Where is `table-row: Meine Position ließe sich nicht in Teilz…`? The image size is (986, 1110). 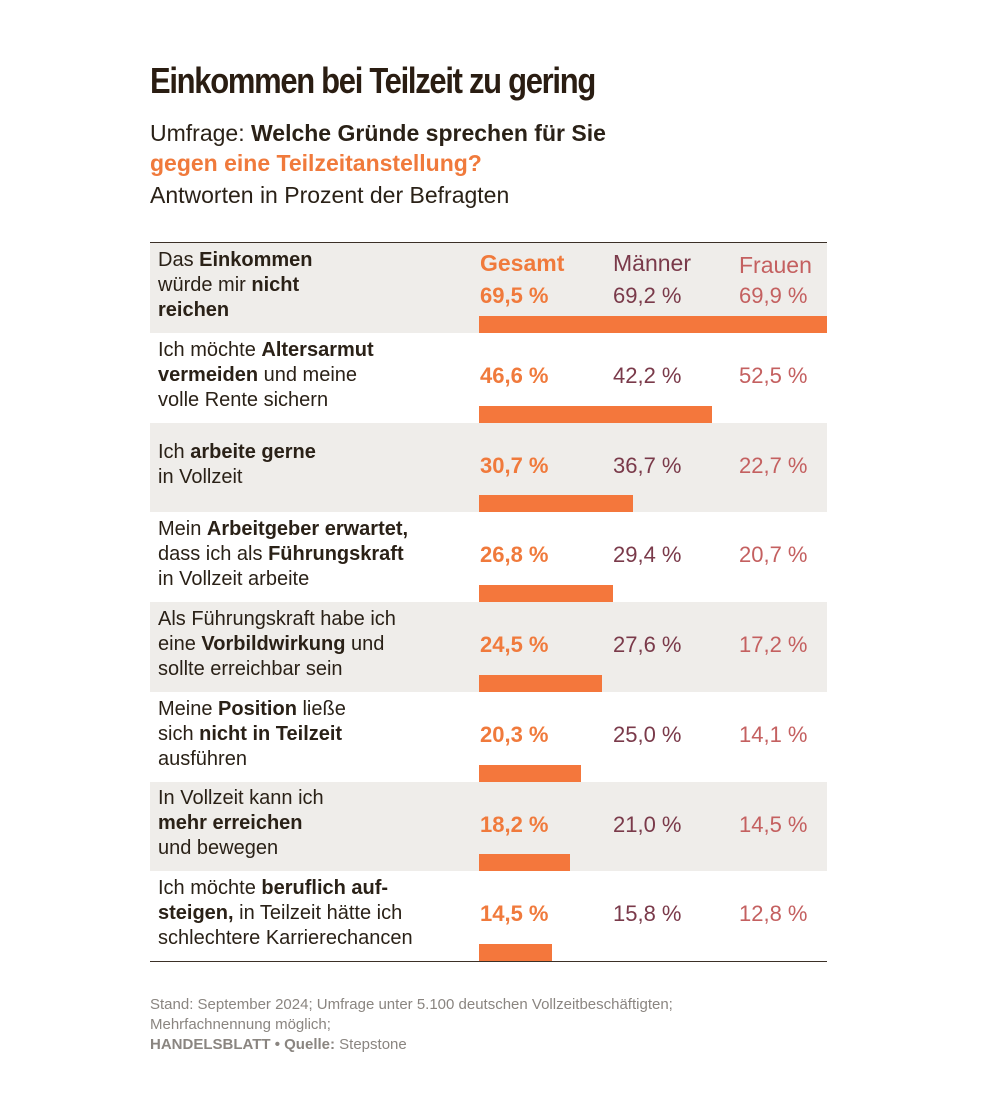
table-row: Meine Position ließe sich nicht in Teilz… is located at coordinates (488, 737).